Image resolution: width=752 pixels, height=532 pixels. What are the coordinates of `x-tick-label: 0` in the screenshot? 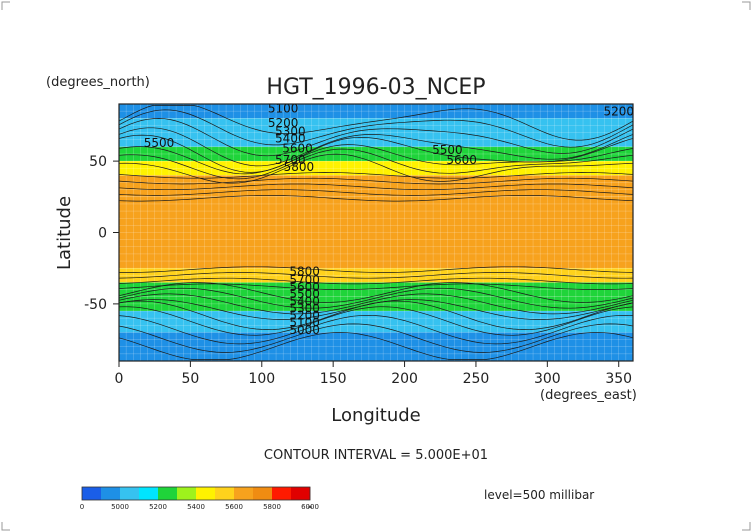 It's located at (119, 379).